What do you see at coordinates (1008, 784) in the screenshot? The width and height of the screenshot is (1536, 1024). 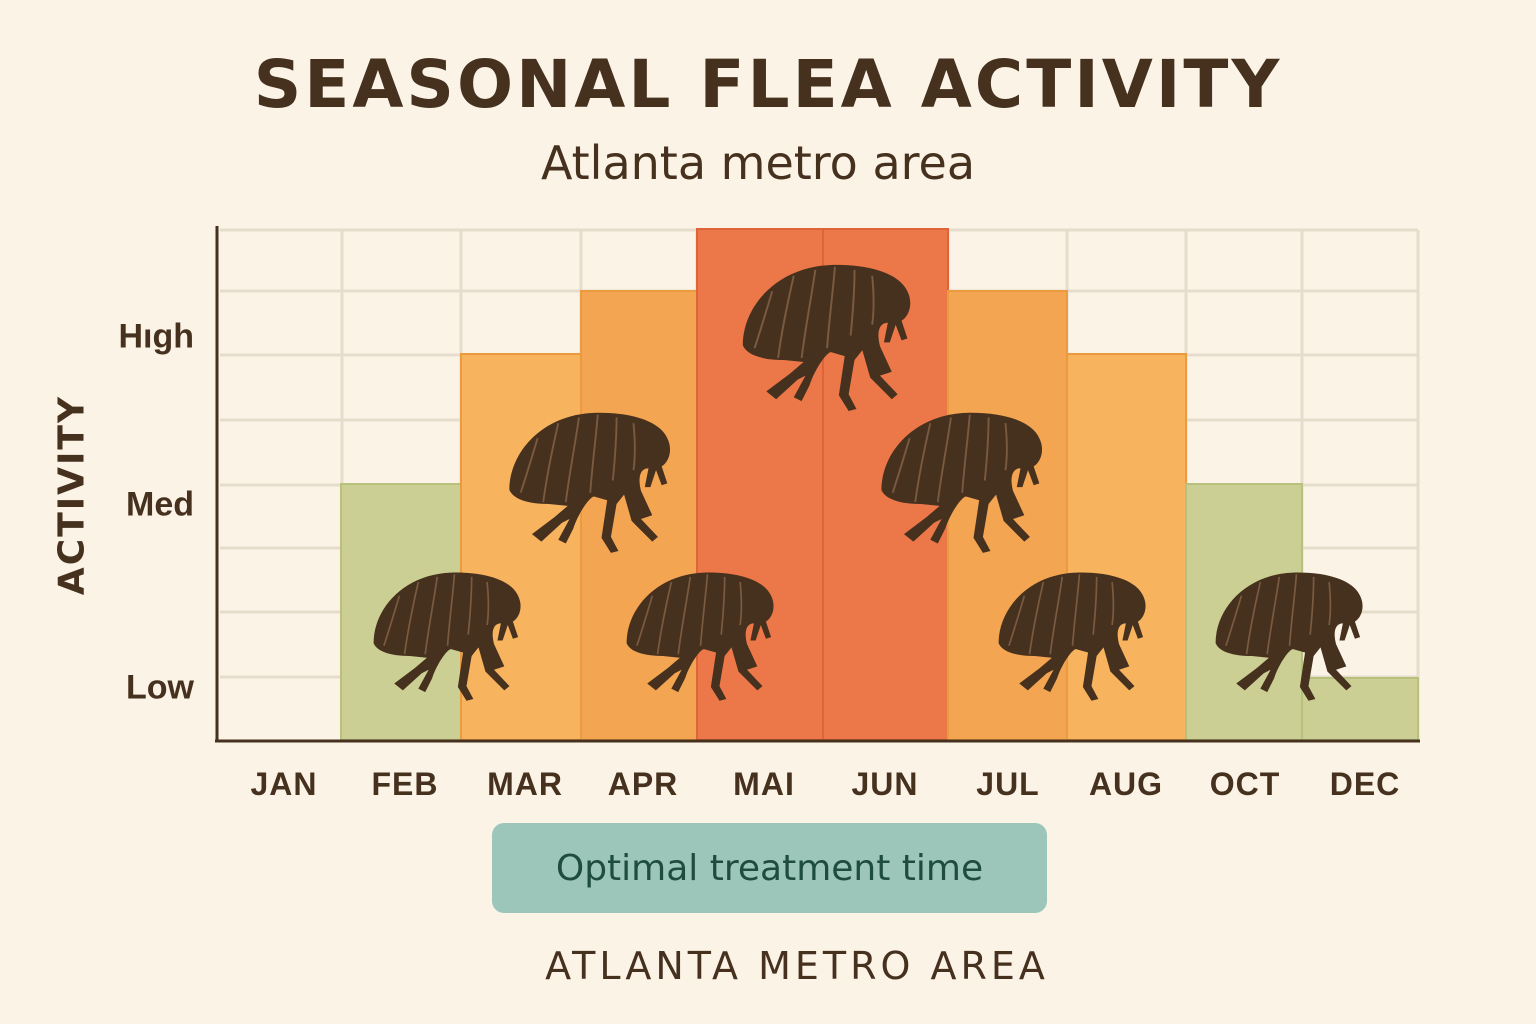 I see `x-tick-jul: JUL` at bounding box center [1008, 784].